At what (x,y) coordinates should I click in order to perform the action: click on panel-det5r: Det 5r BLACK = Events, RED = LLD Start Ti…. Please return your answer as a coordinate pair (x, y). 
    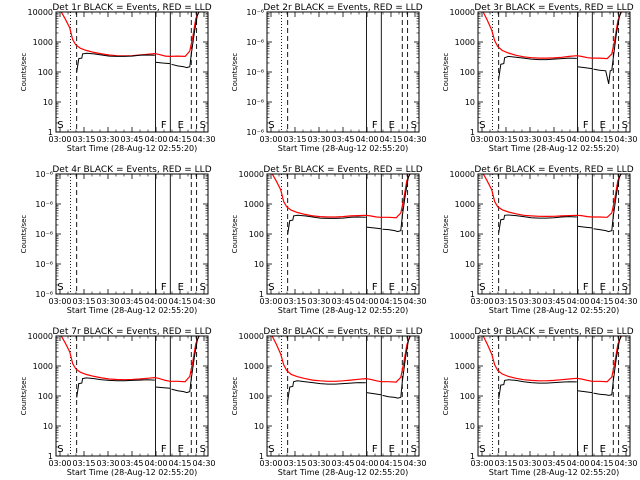
    Looking at the image, I should click on (329, 240).